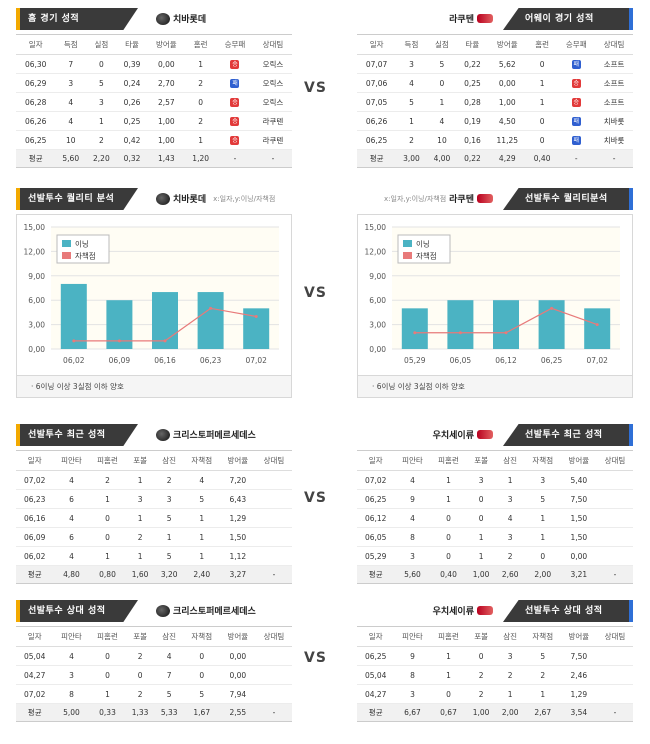 The image size is (650, 744). What do you see at coordinates (154, 537) in the screenshot?
I see `table-row: 06,09 6 0 2 1 1 1,50` at bounding box center [154, 537].